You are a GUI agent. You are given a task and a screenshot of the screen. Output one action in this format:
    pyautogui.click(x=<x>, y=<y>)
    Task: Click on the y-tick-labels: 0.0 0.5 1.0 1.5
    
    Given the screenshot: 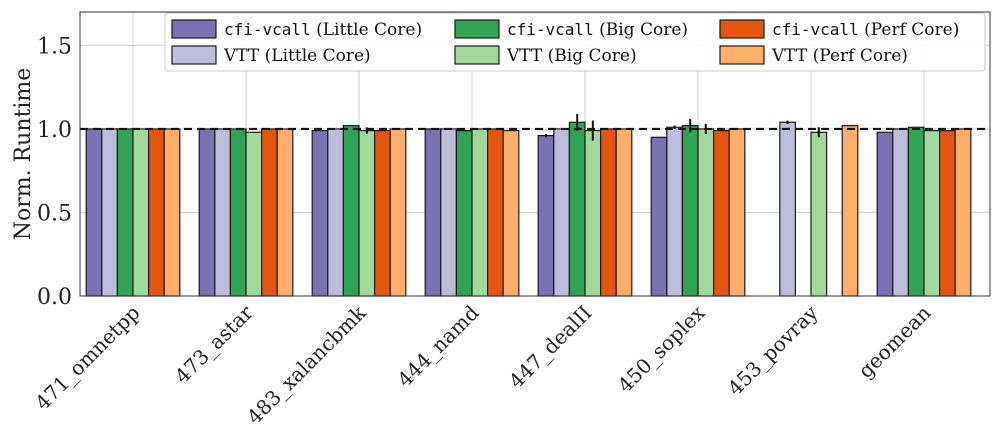 What is the action you would take?
    pyautogui.click(x=54, y=172)
    